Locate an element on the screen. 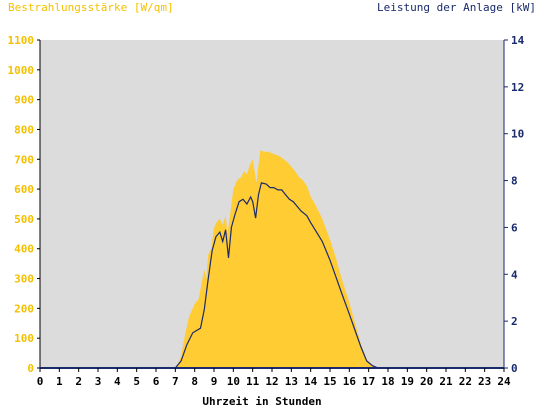 Image resolution: width=544 pixels, height=408 pixels. right-axis-title: Leistung der Anlage [kW] is located at coordinates (456, 7).